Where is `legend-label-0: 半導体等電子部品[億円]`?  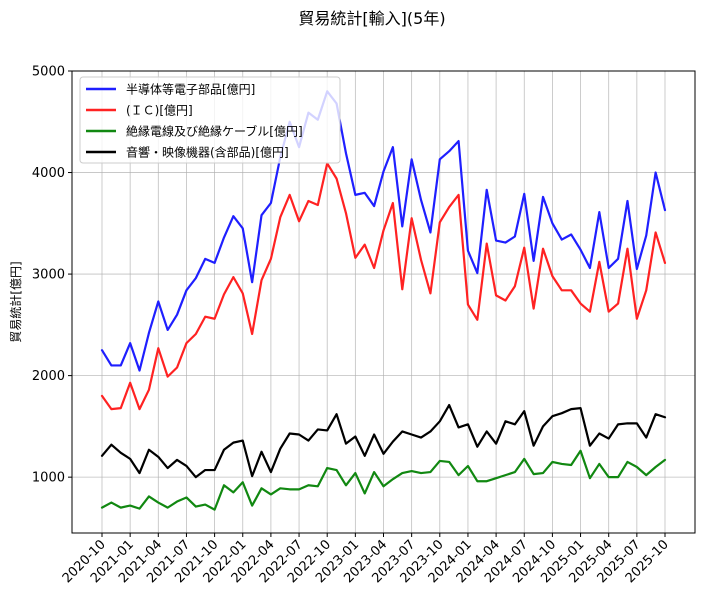 legend-label-0: 半導体等電子部品[億円] is located at coordinates (190, 89).